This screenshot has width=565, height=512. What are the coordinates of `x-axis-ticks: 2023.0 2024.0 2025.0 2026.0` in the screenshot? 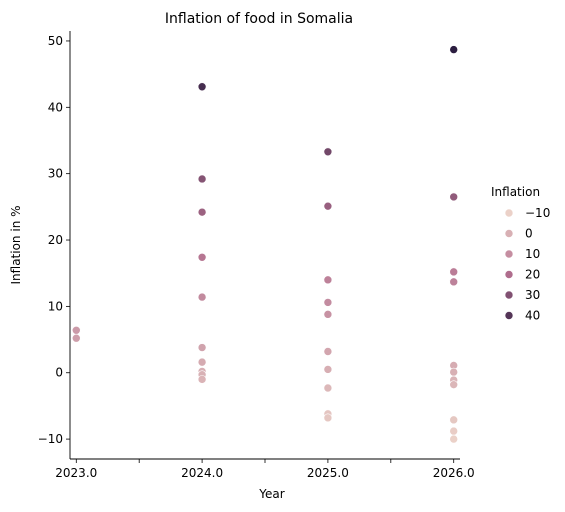 It's located at (265, 469).